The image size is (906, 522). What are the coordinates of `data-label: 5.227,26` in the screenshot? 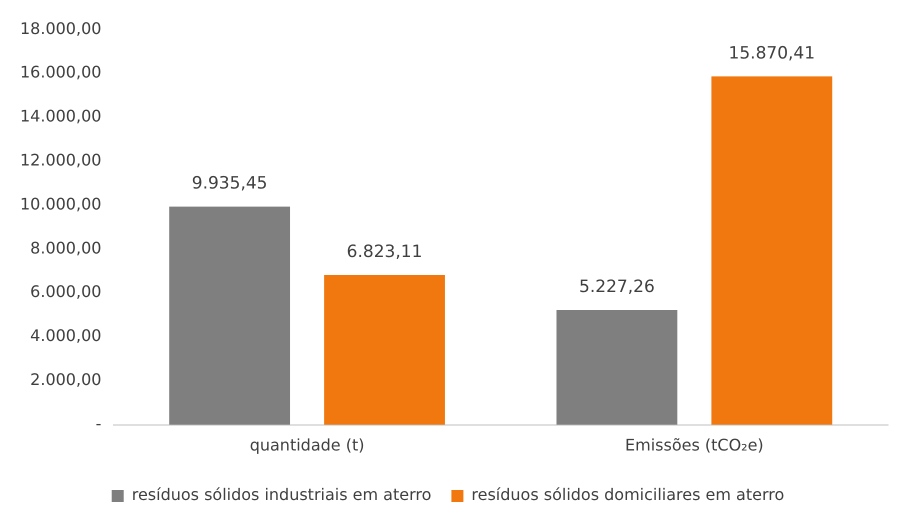 It's located at (617, 286).